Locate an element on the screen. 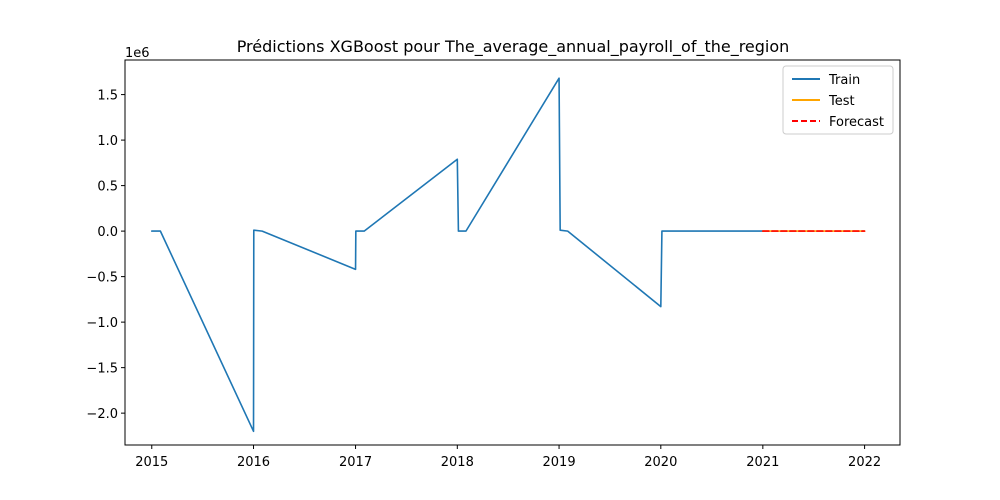  x-tick-label: 2017 is located at coordinates (355, 462).